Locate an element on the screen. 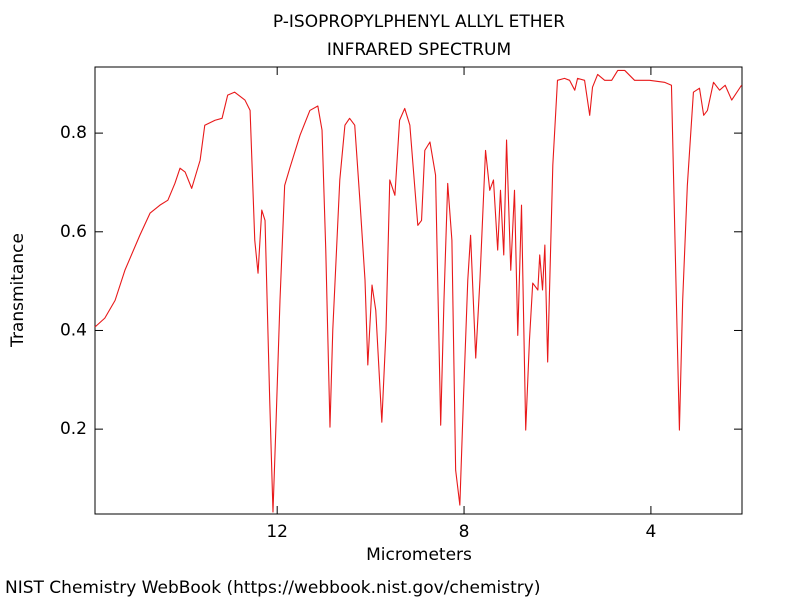 The width and height of the screenshot is (800, 600). chart-subtitle: INFRARED SPECTRUM is located at coordinates (419, 50).